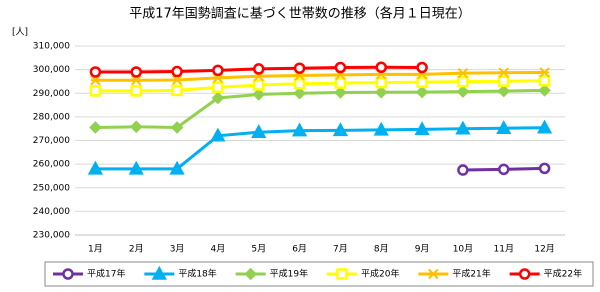  I want to click on chart-title: 平成17年国勢調査に基づく世帯数の推移（各月１日現在）, so click(300, 14).